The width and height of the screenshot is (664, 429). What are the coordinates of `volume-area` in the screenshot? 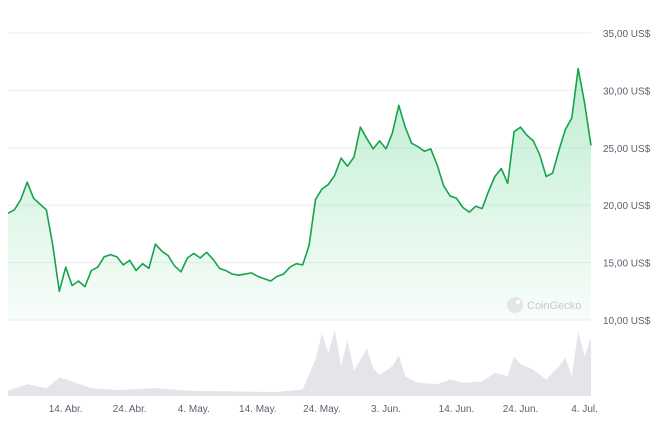 It's located at (299, 363).